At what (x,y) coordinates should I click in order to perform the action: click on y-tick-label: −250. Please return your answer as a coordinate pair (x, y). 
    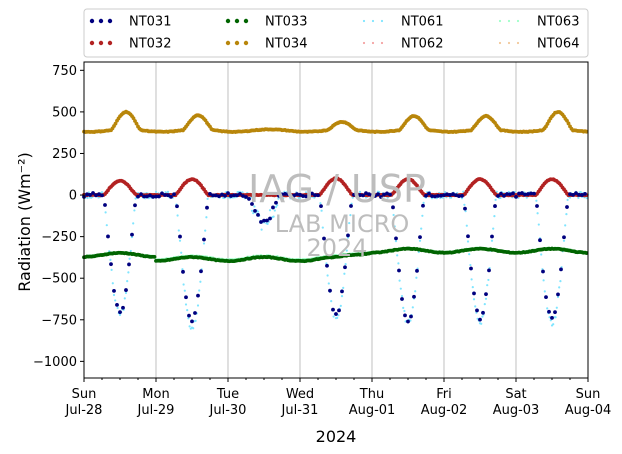
    Looking at the image, I should click on (59, 237).